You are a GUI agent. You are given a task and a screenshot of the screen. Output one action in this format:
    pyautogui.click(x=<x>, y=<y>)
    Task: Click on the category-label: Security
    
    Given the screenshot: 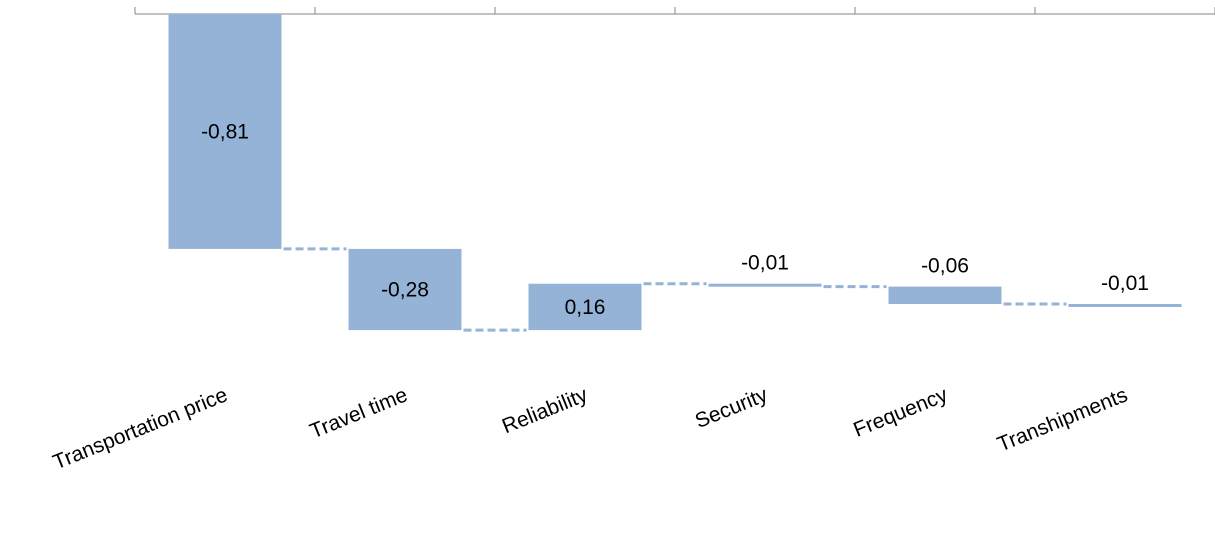 What is the action you would take?
    pyautogui.click(x=731, y=408)
    